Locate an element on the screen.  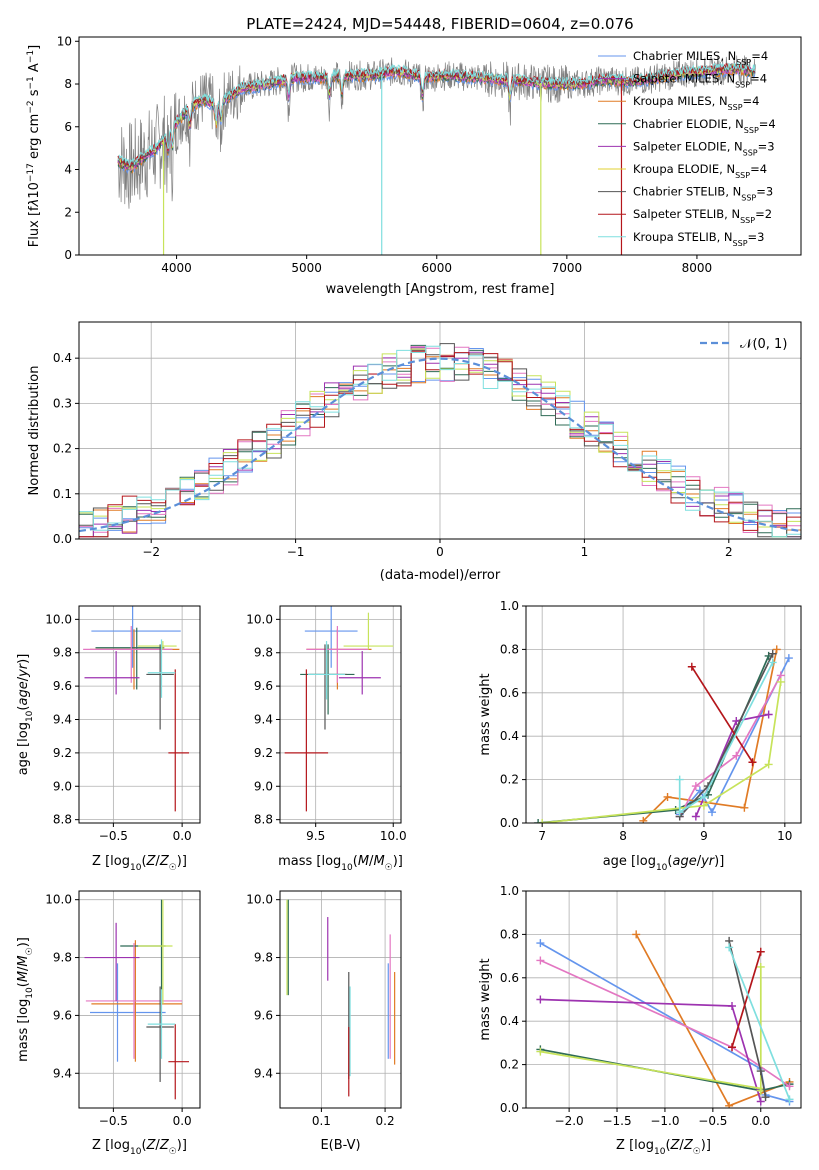
x-tick-label: 8000 is located at coordinates (697, 268).